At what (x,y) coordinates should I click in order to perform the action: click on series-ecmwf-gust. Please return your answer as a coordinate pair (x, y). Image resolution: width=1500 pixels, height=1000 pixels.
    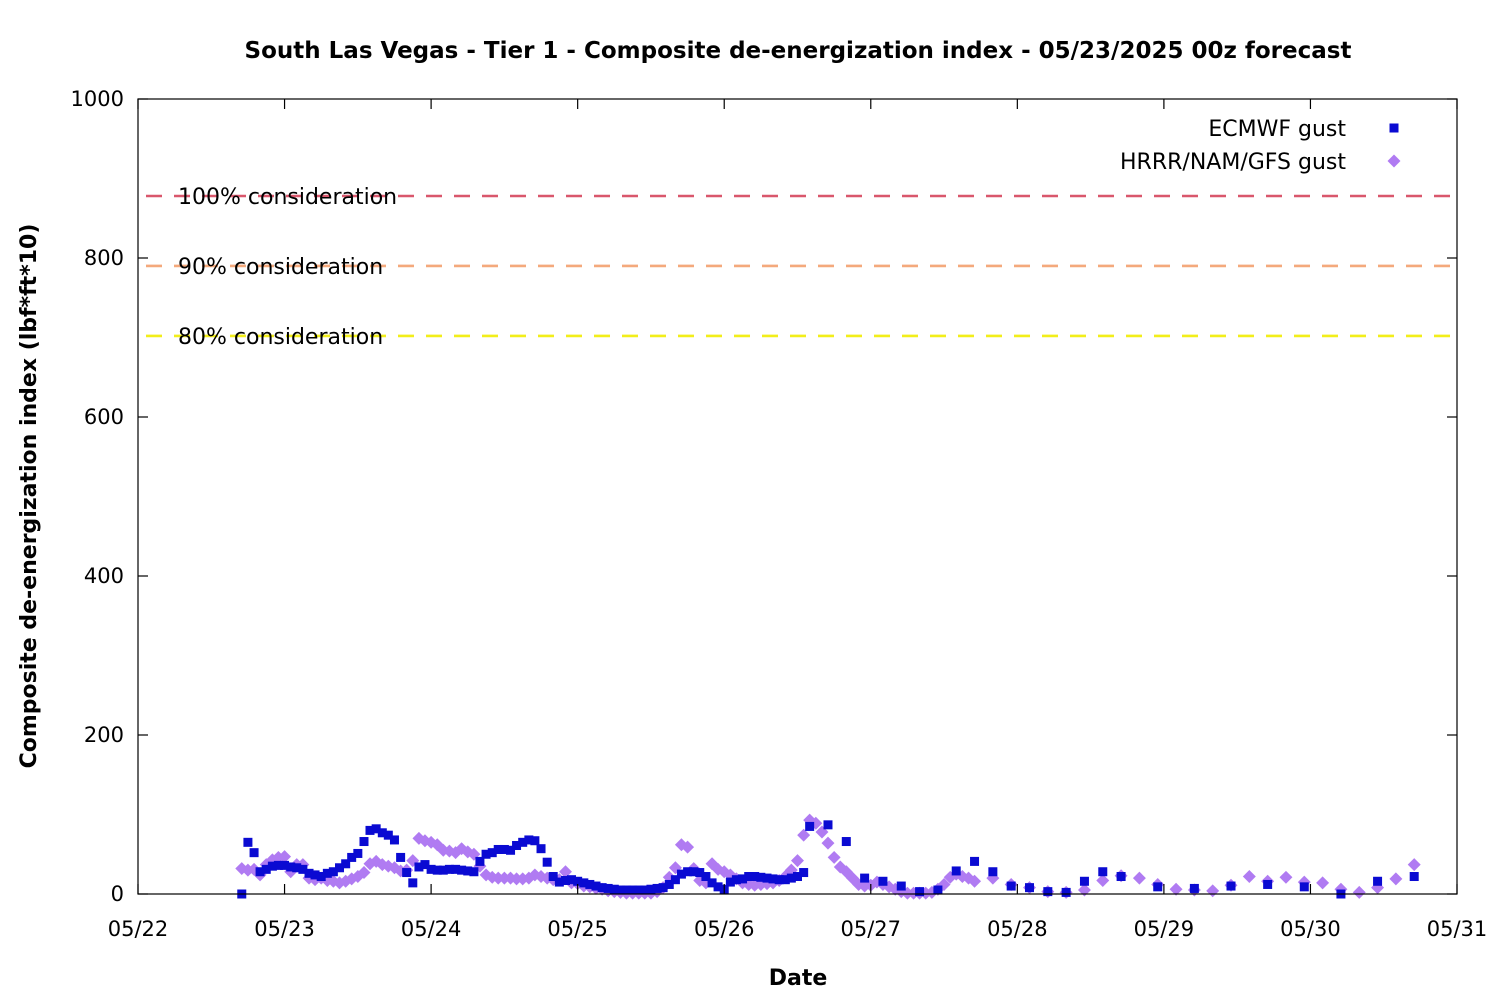
    Looking at the image, I should click on (828, 859).